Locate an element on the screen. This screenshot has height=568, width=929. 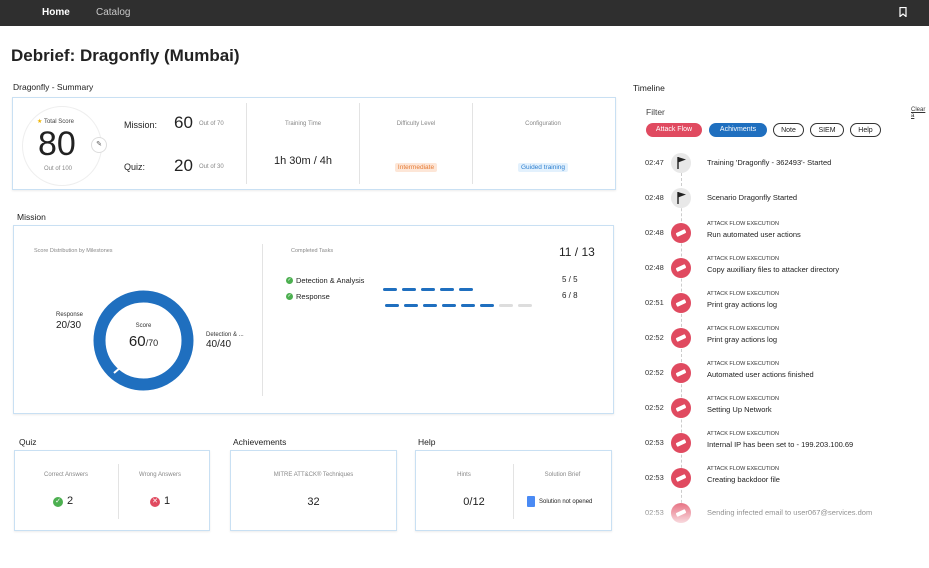
filter-attack-flow: Attack Flow is located at coordinates (674, 130).